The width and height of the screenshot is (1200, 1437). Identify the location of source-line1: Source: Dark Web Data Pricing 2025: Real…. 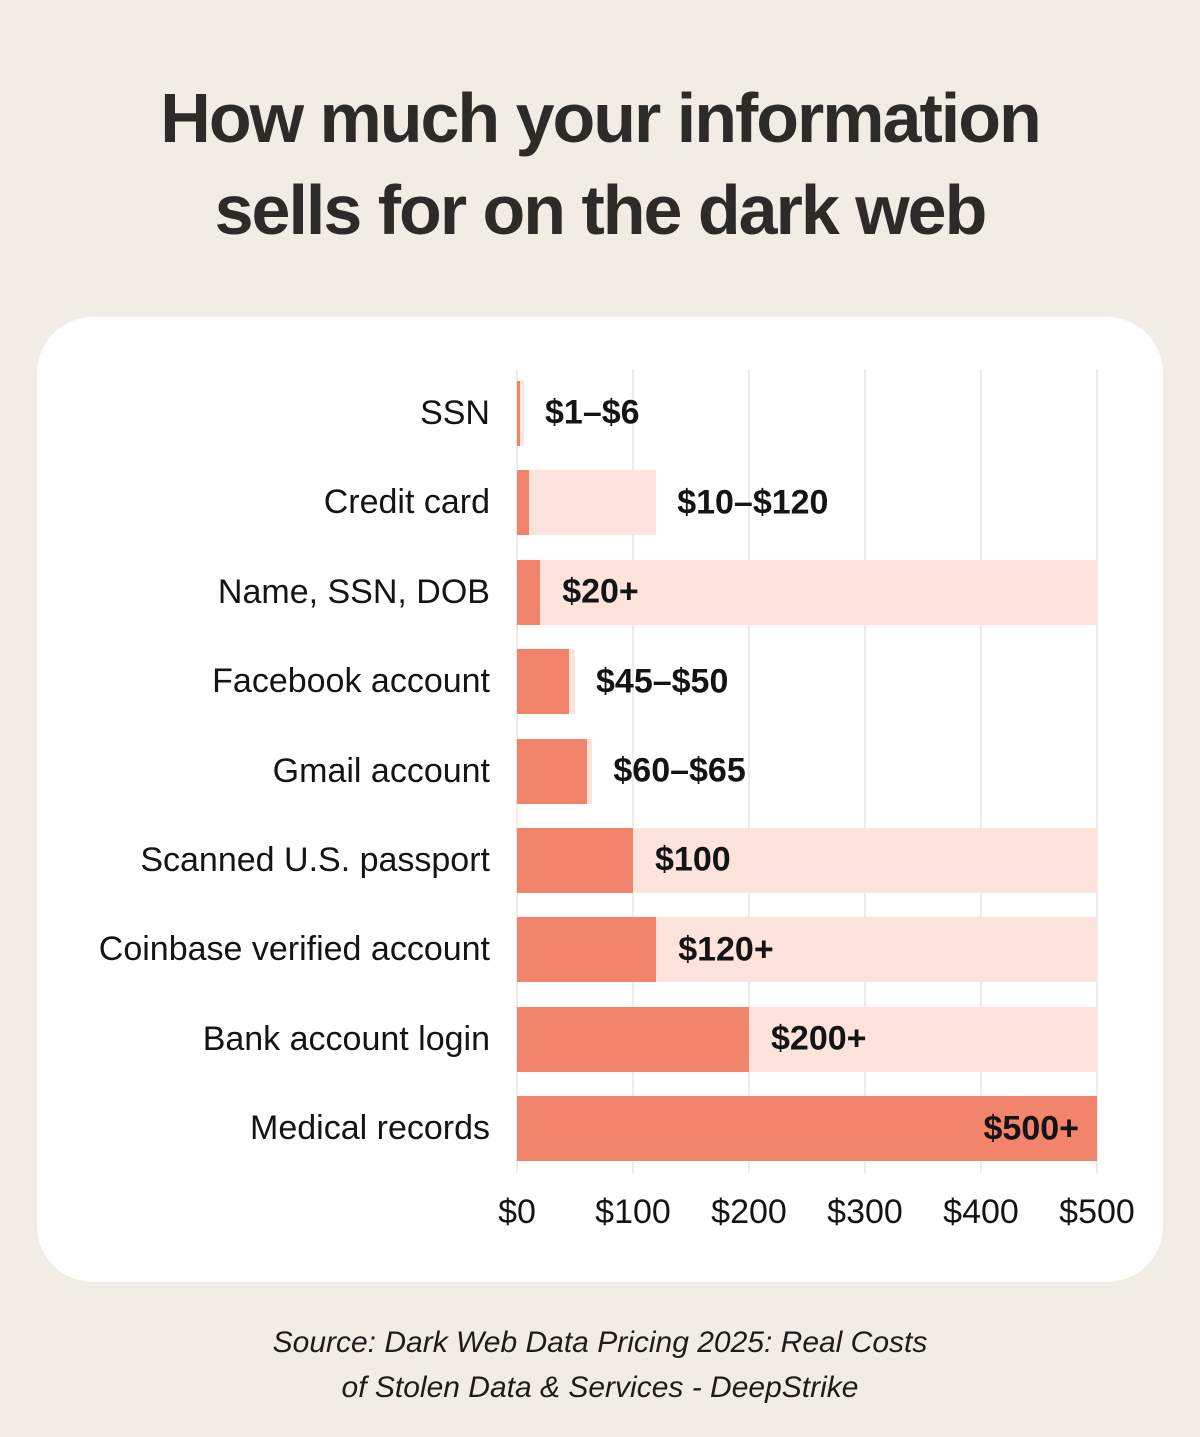
(600, 1342).